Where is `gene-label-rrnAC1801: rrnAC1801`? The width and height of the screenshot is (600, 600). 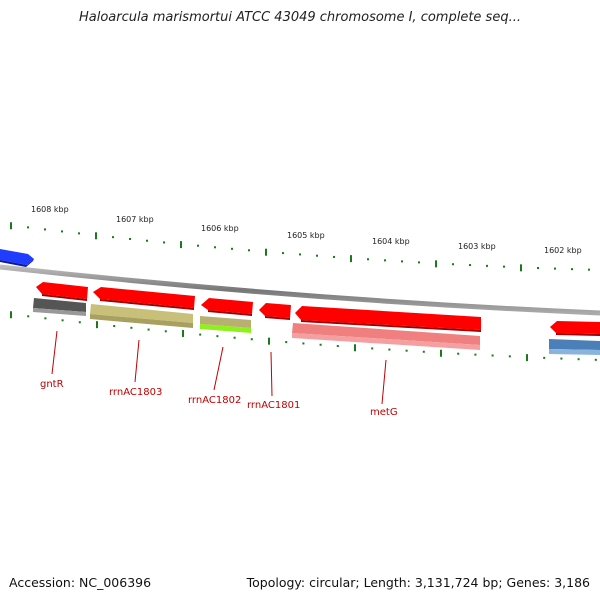 gene-label-rrnAC1801: rrnAC1801 is located at coordinates (273, 405).